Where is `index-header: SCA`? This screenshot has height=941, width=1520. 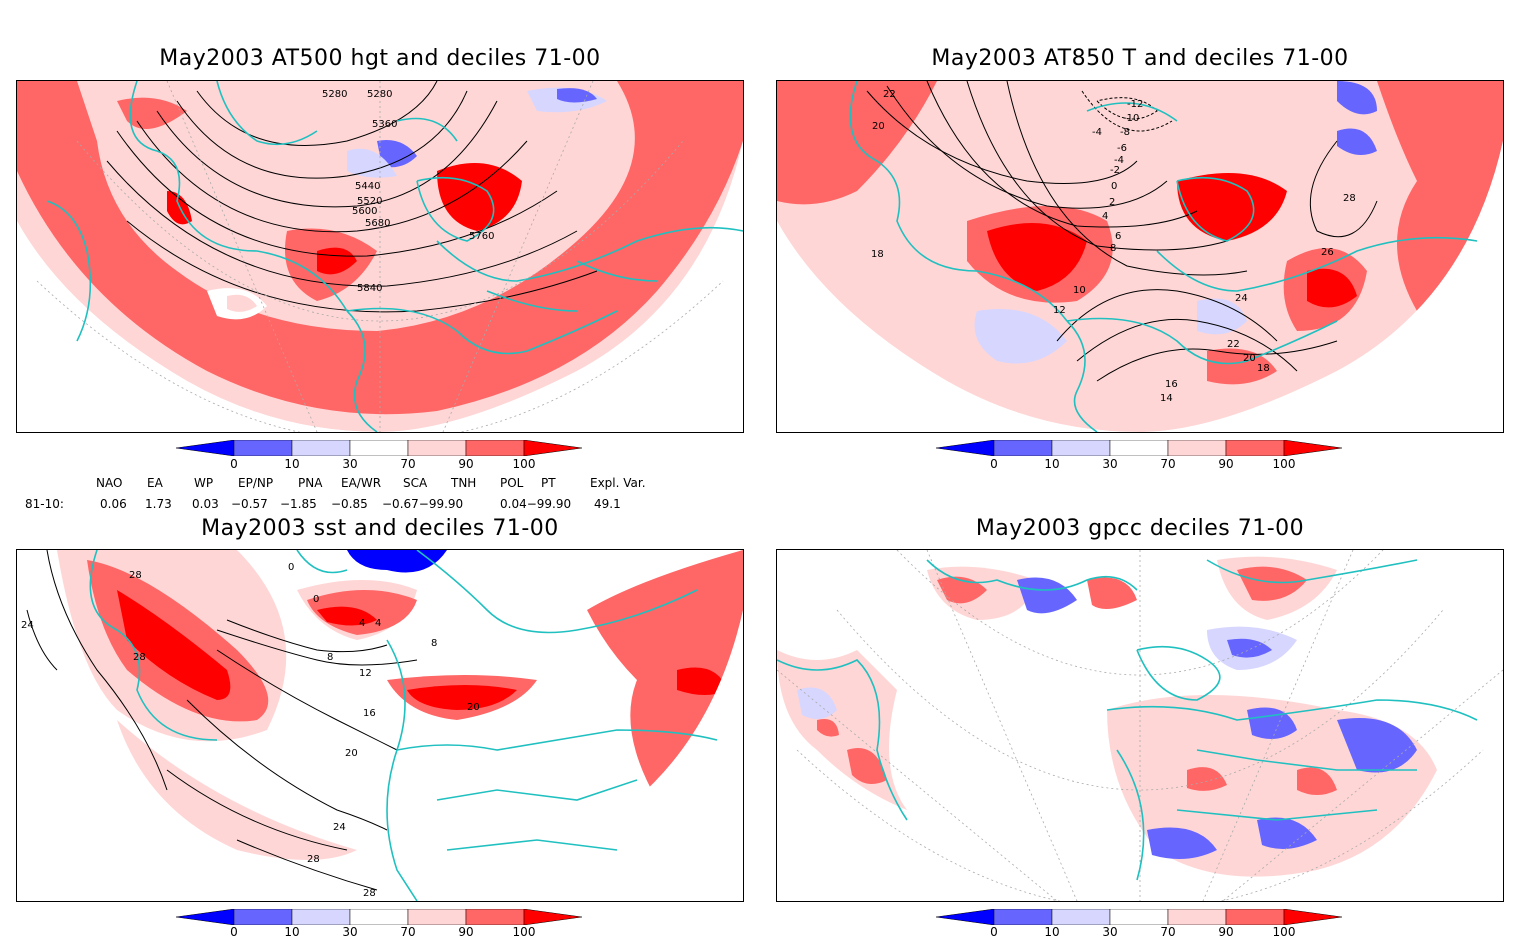 index-header: SCA is located at coordinates (415, 483).